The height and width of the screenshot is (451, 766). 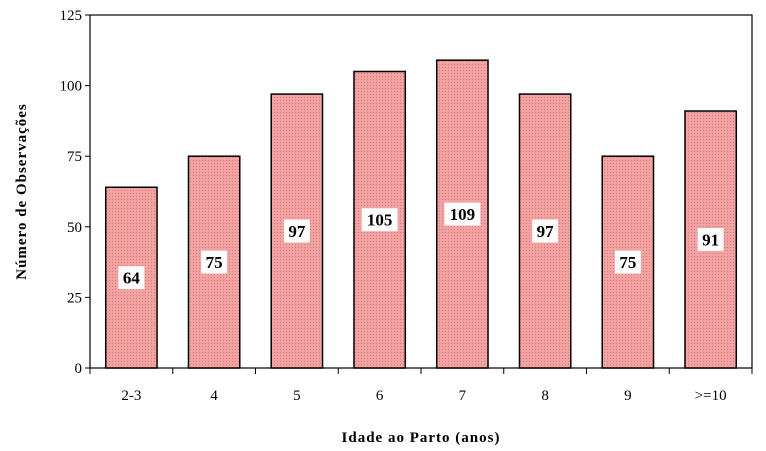 I want to click on data-label-text: 64, so click(x=132, y=278).